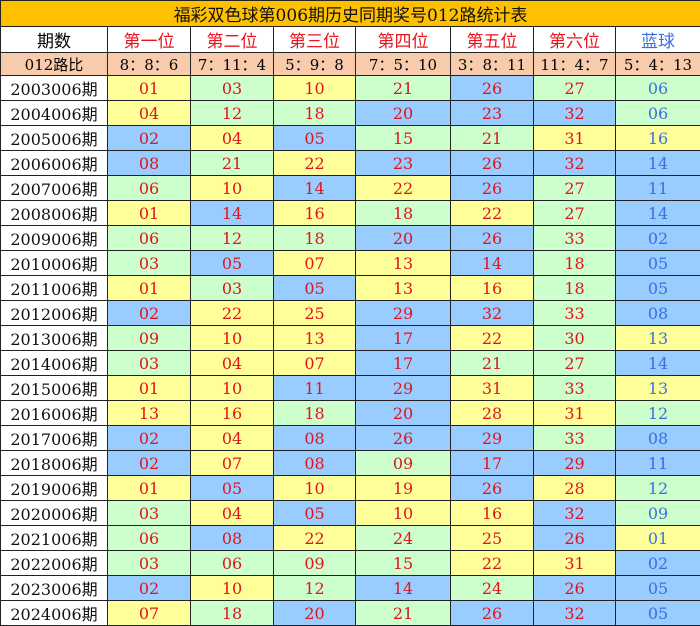 The image size is (700, 626). What do you see at coordinates (575, 64) in the screenshot?
I see `ratio-cell: 11：4：7` at bounding box center [575, 64].